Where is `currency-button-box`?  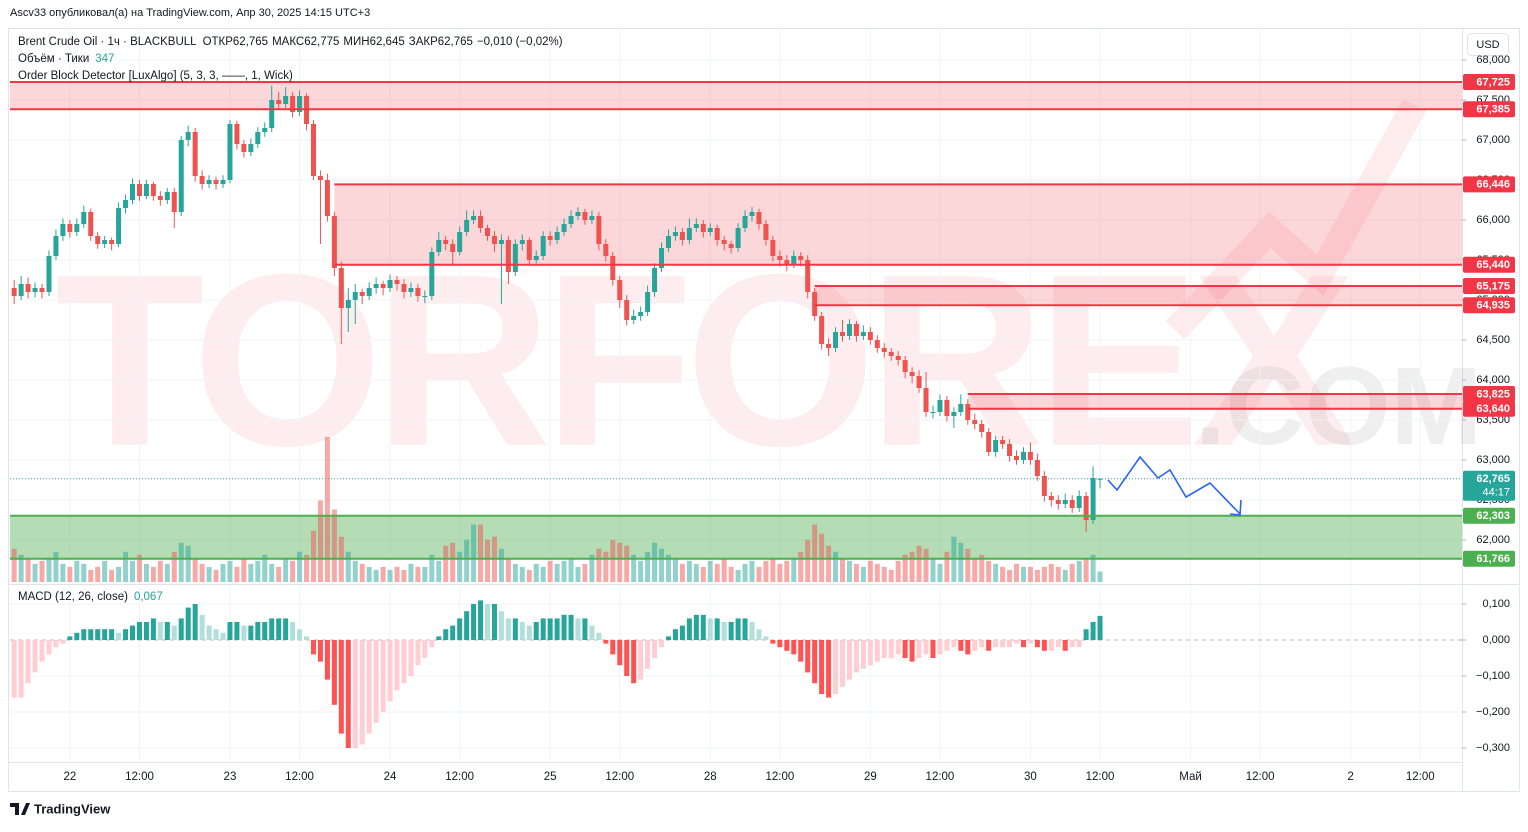
currency-button-box is located at coordinates (1488, 44).